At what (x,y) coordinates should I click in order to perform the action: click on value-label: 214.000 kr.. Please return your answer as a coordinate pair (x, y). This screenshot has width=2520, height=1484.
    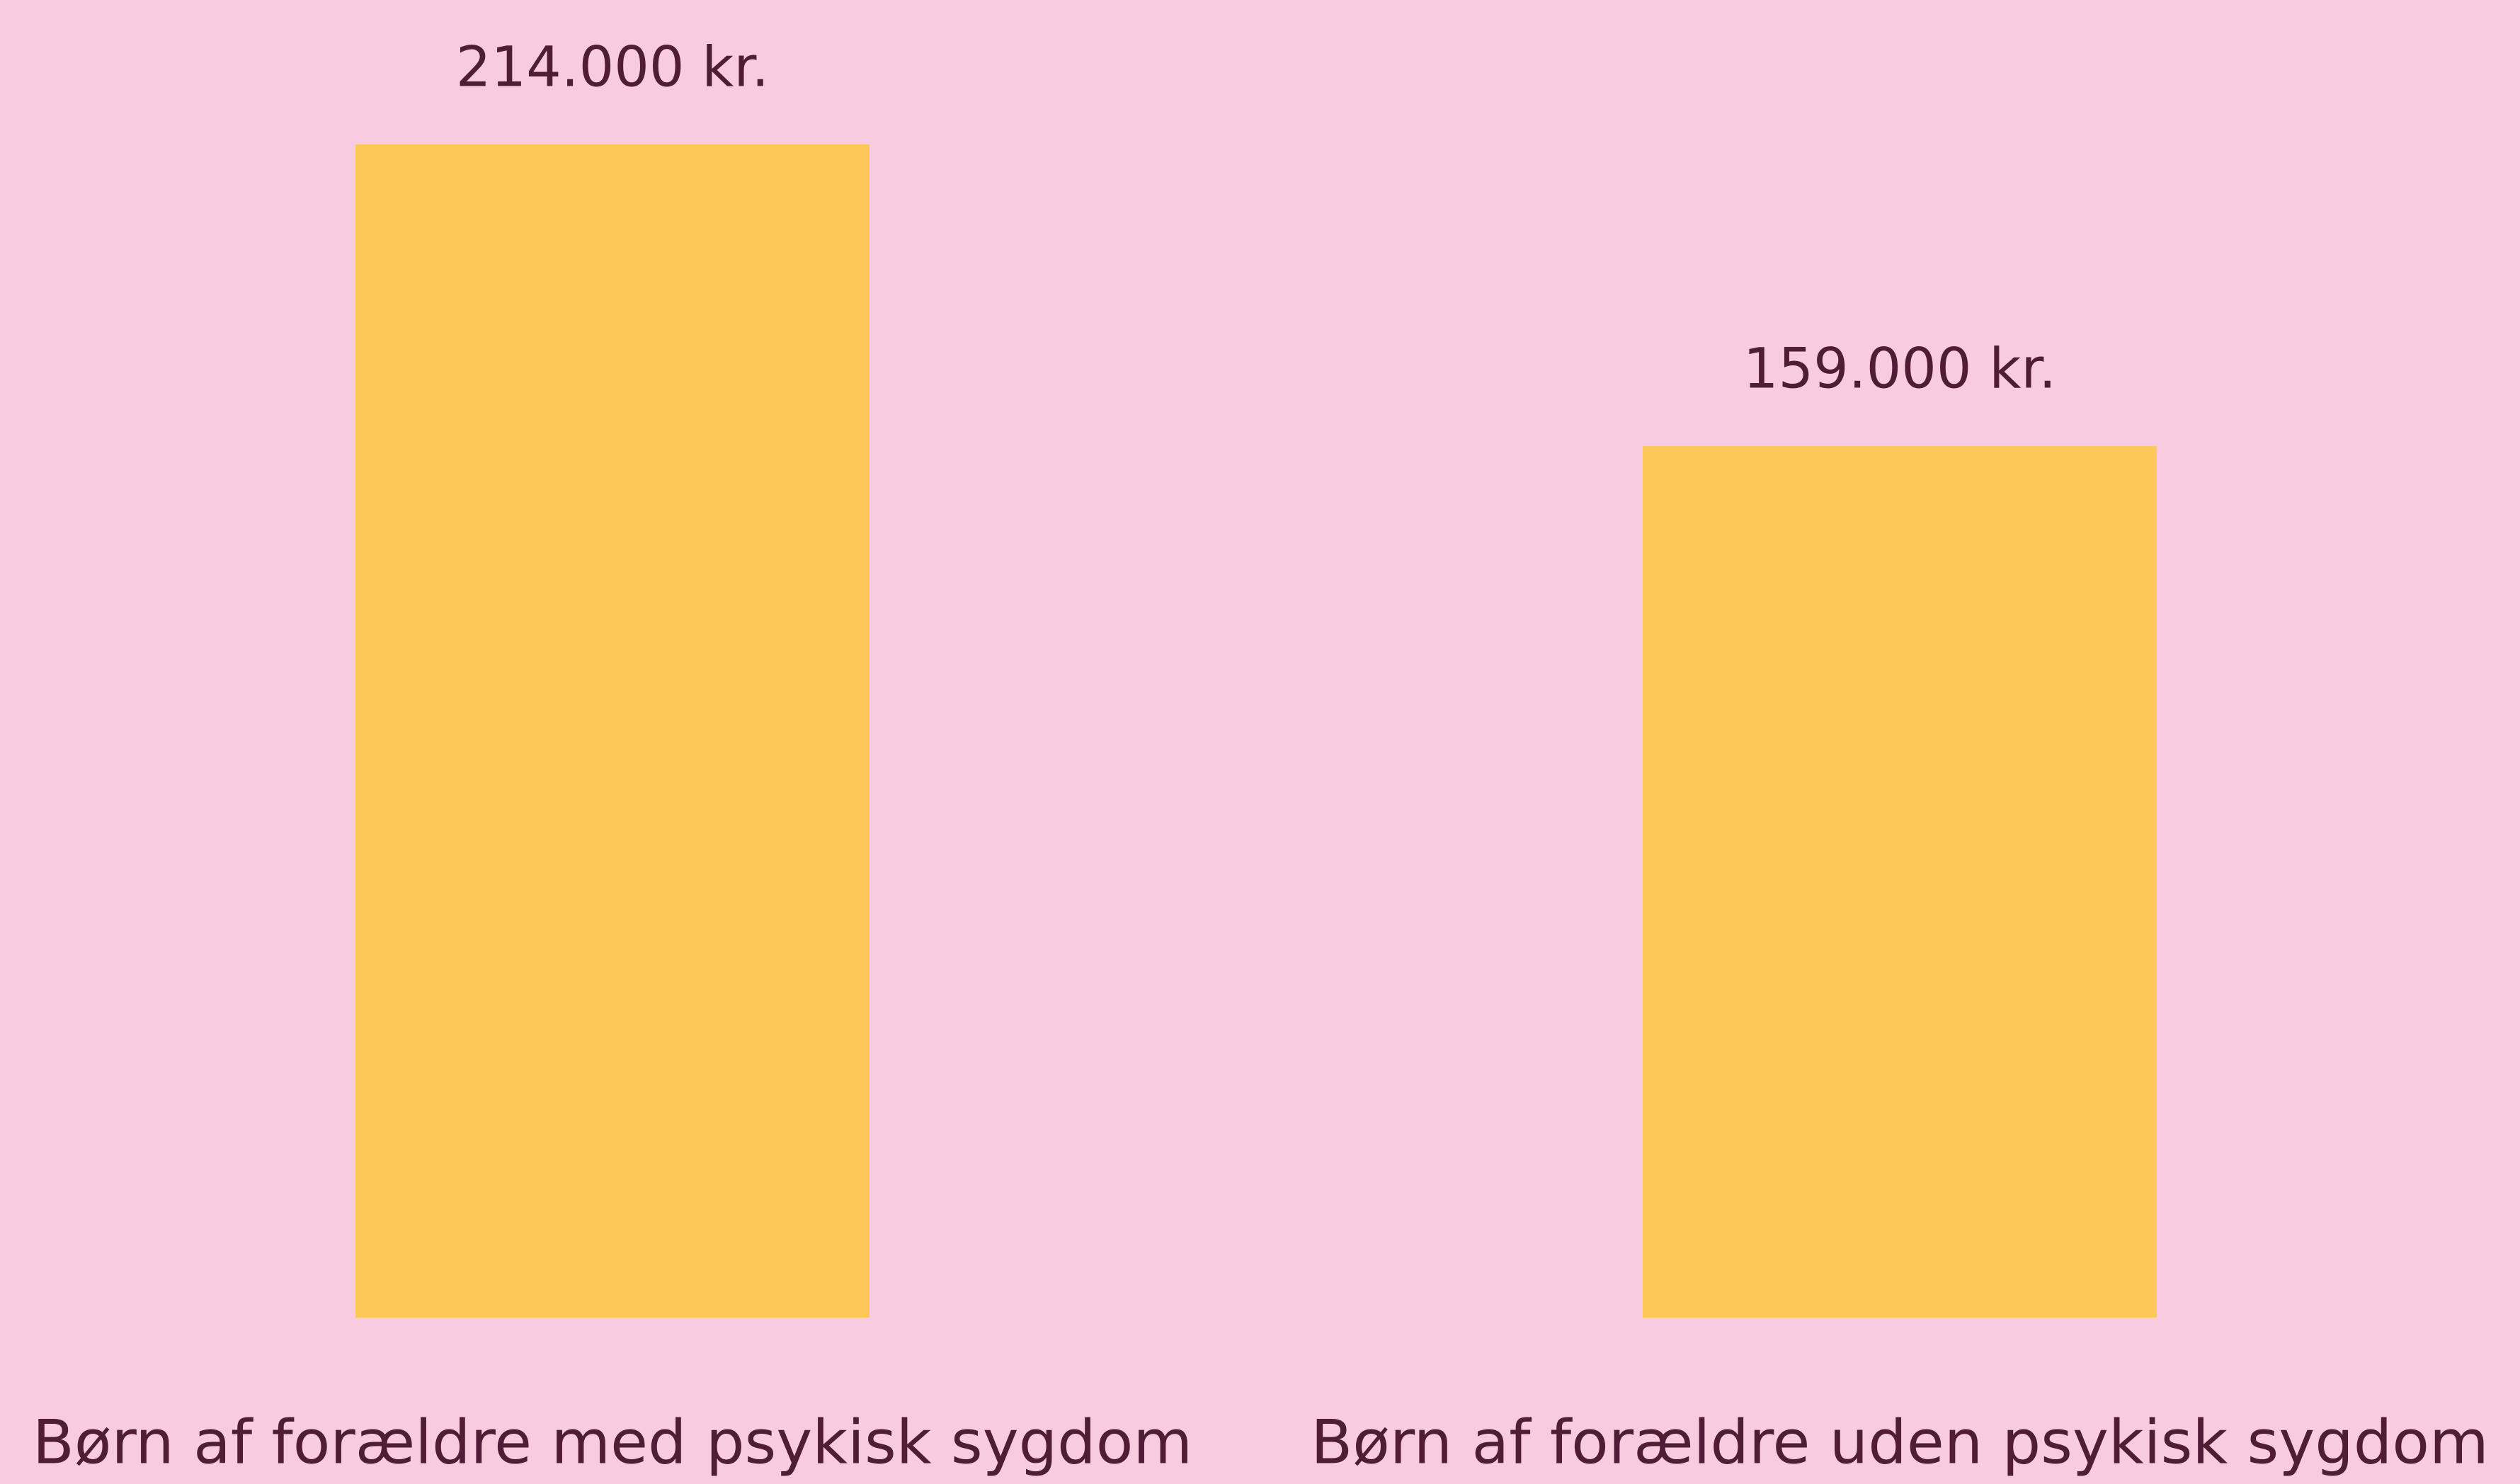
    Looking at the image, I should click on (612, 67).